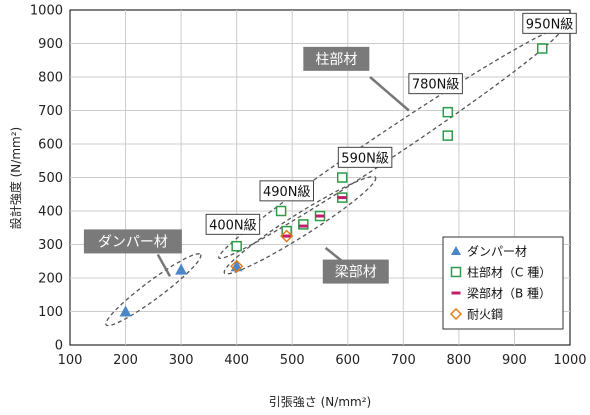 The width and height of the screenshot is (590, 415). Describe the element at coordinates (456, 293) in the screenshot. I see `legend-marker-beam` at that location.